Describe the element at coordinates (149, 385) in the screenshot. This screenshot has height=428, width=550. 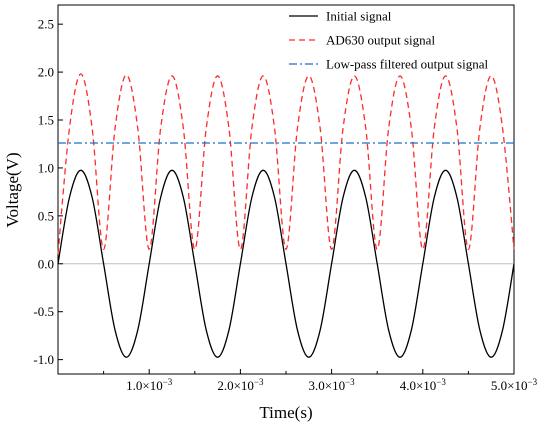
I see `x-tick-label-0: 1.0×10⁻³` at that location.